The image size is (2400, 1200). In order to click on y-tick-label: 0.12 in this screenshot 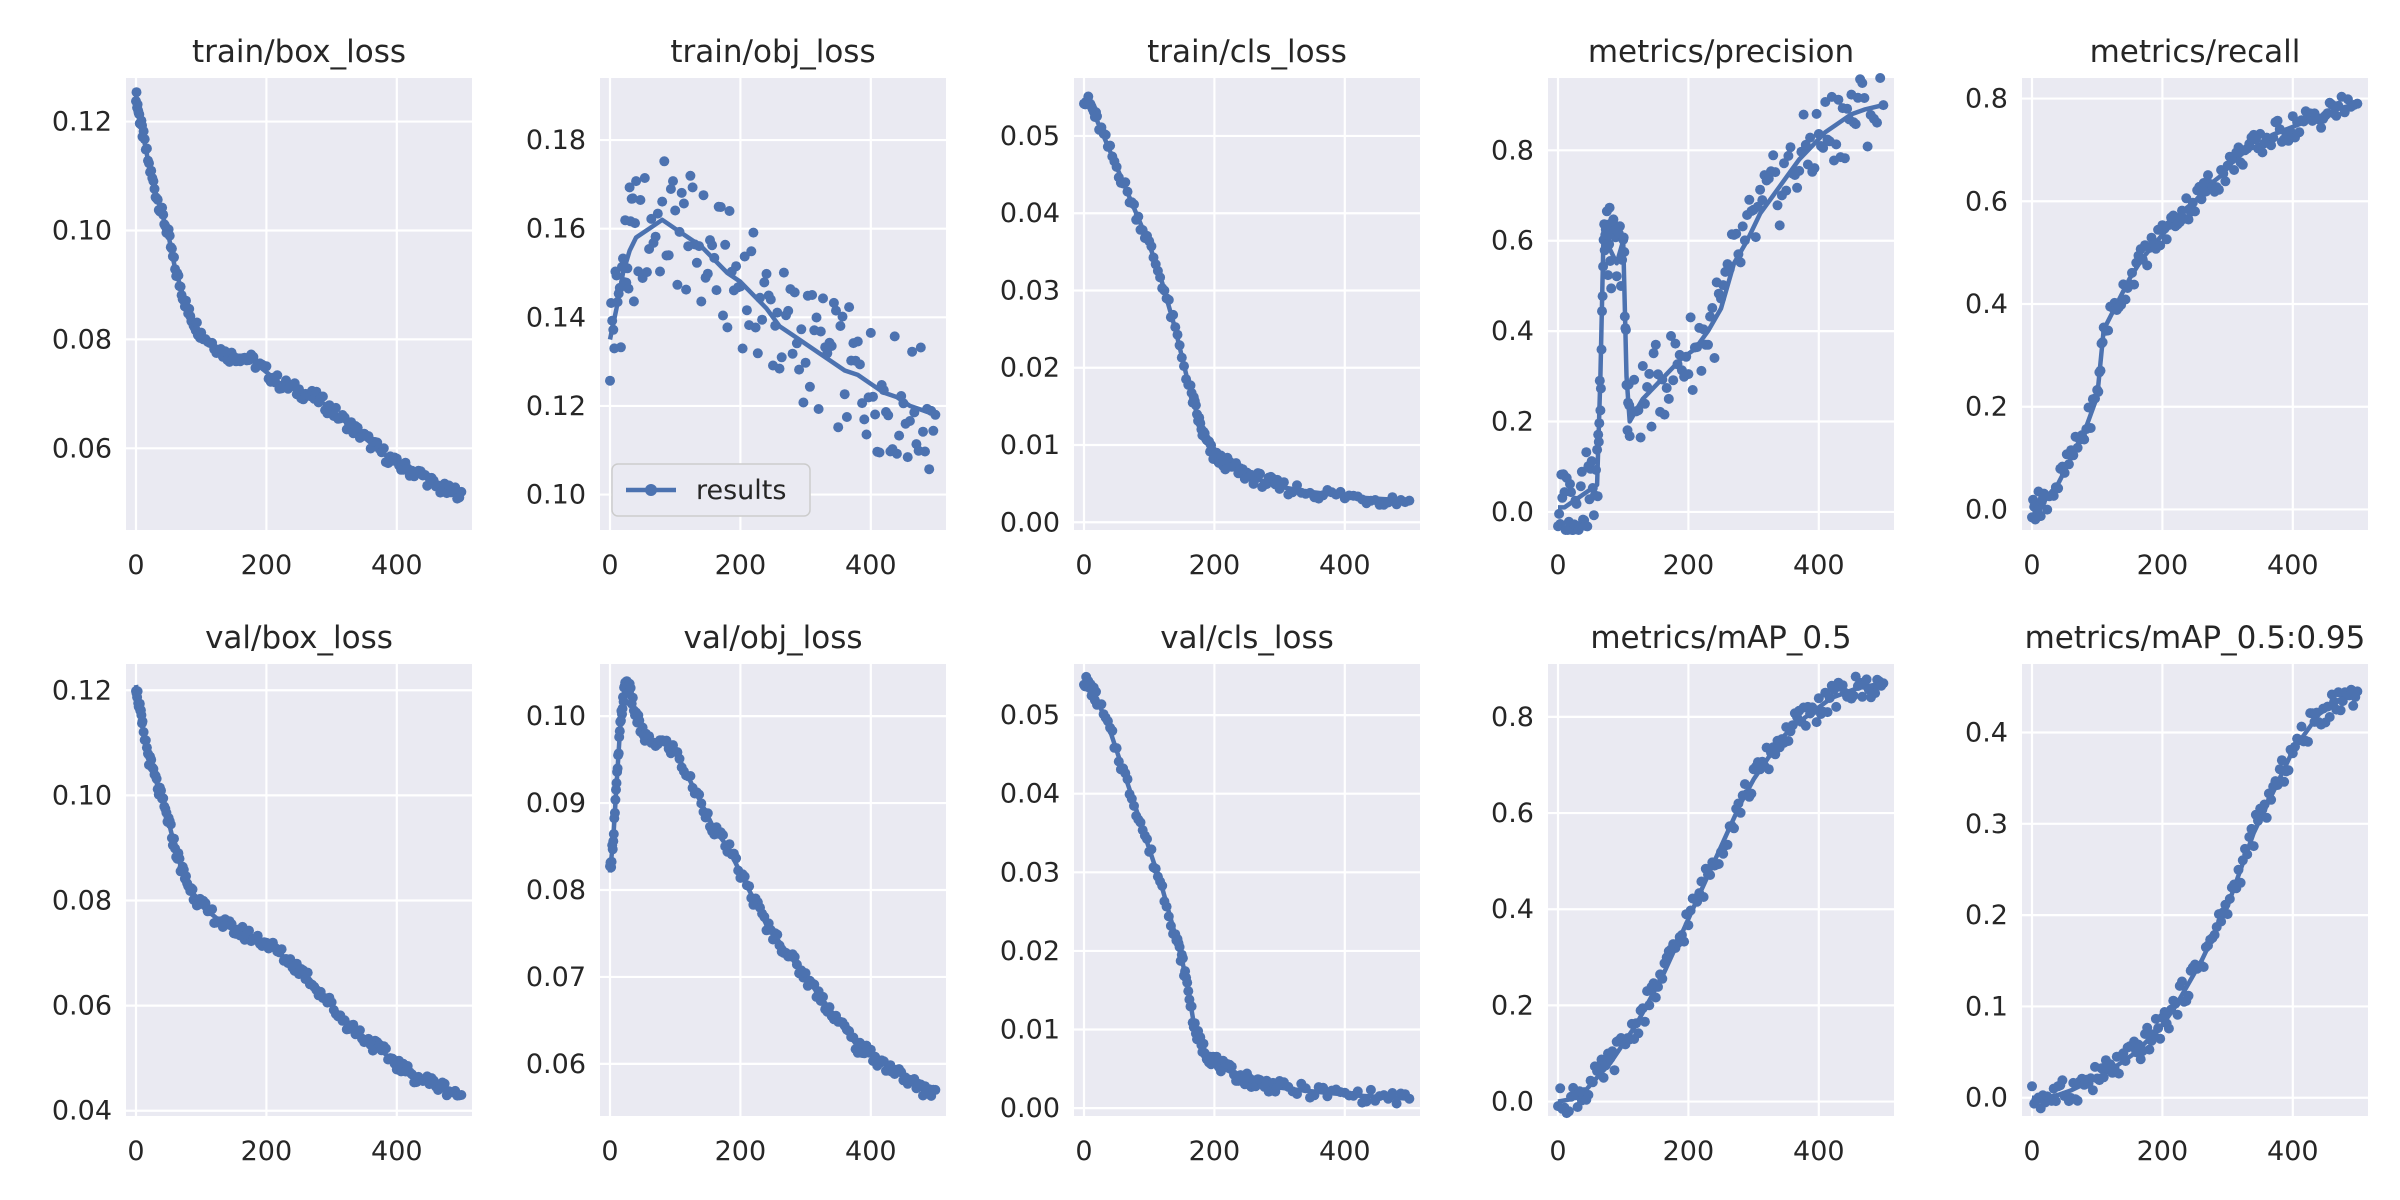, I will do `click(82, 690)`.